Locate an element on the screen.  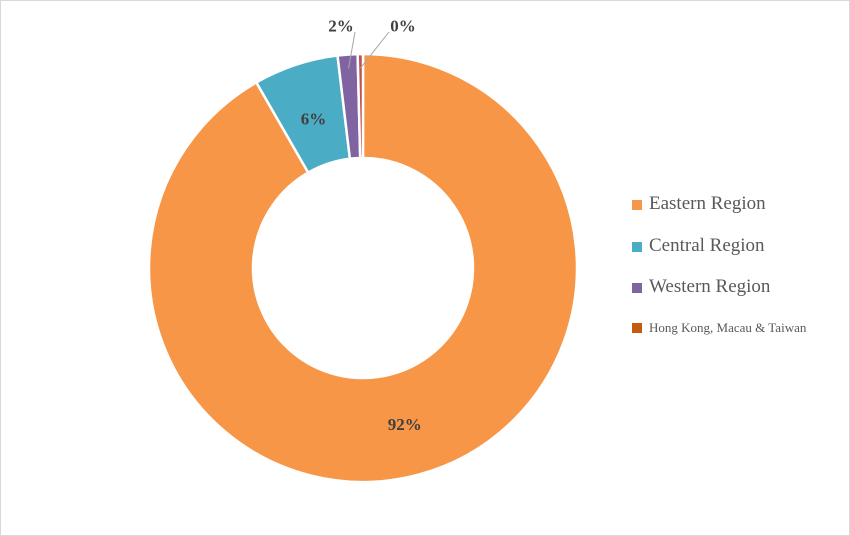
legend-swatch-eastern-region is located at coordinates (637, 205).